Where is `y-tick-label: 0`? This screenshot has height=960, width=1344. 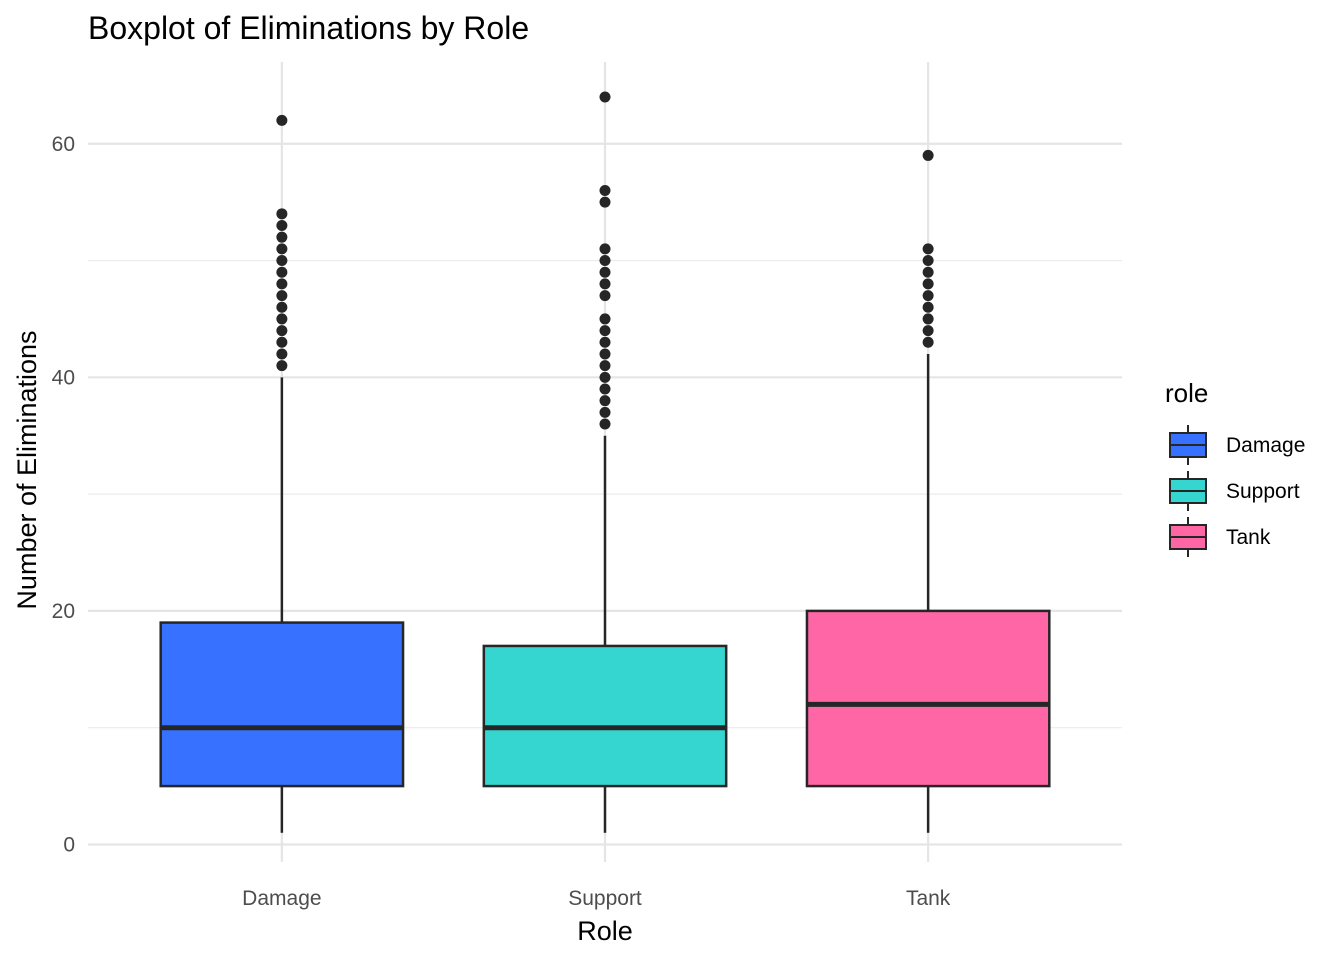
y-tick-label: 0 is located at coordinates (69, 844).